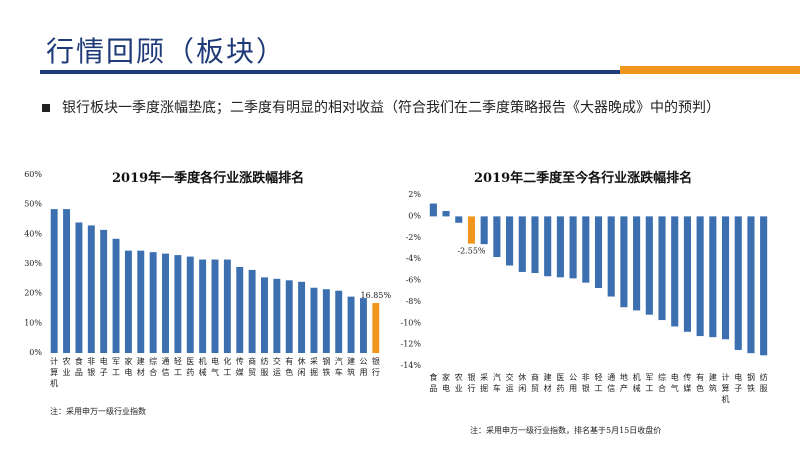 This screenshot has height=450, width=800. Describe the element at coordinates (141, 372) in the screenshot. I see `x-tick-char: 材` at that location.